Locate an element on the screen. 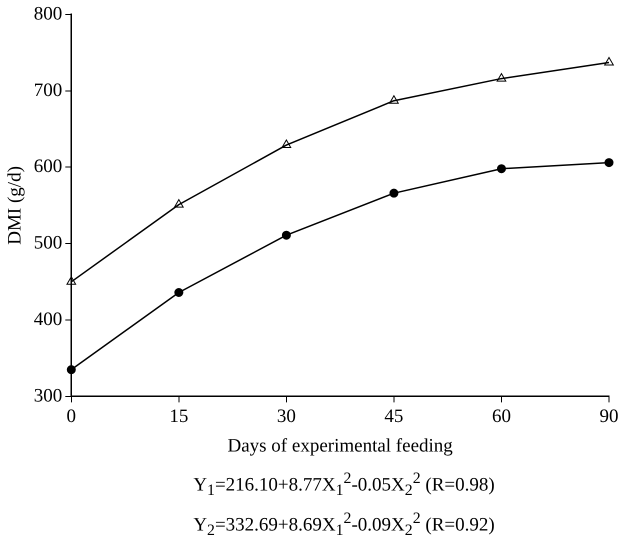  x-tick-label: 30 is located at coordinates (286, 416).